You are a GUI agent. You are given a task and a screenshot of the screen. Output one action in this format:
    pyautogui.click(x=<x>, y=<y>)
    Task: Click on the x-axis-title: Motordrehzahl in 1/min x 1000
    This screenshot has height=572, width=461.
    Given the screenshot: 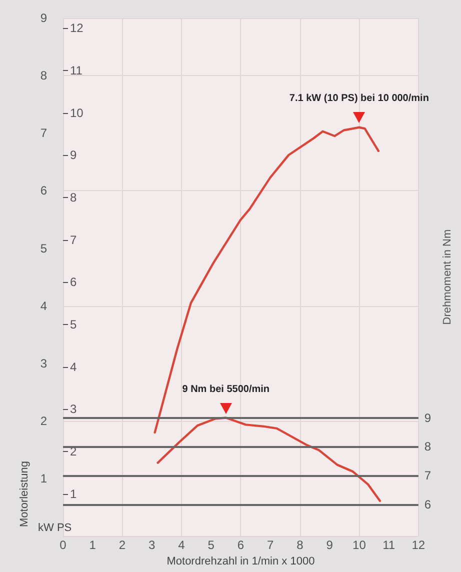 What is the action you would take?
    pyautogui.click(x=240, y=562)
    